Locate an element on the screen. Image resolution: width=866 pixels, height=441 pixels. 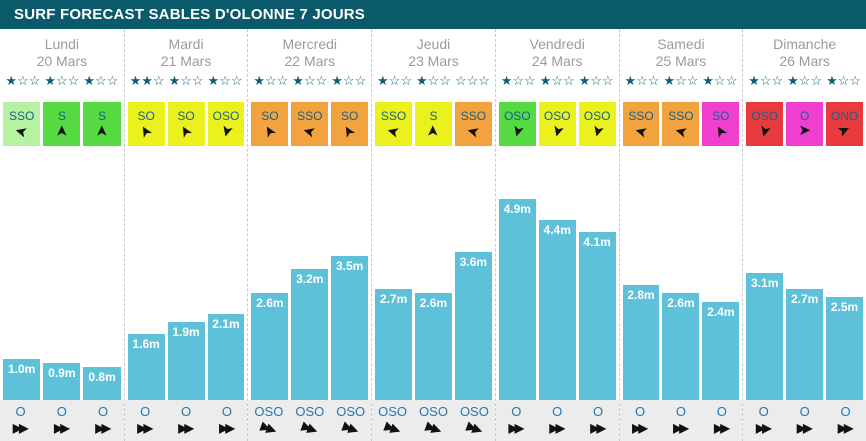
day-header: Samedi 25 Mars is located at coordinates (681, 49).